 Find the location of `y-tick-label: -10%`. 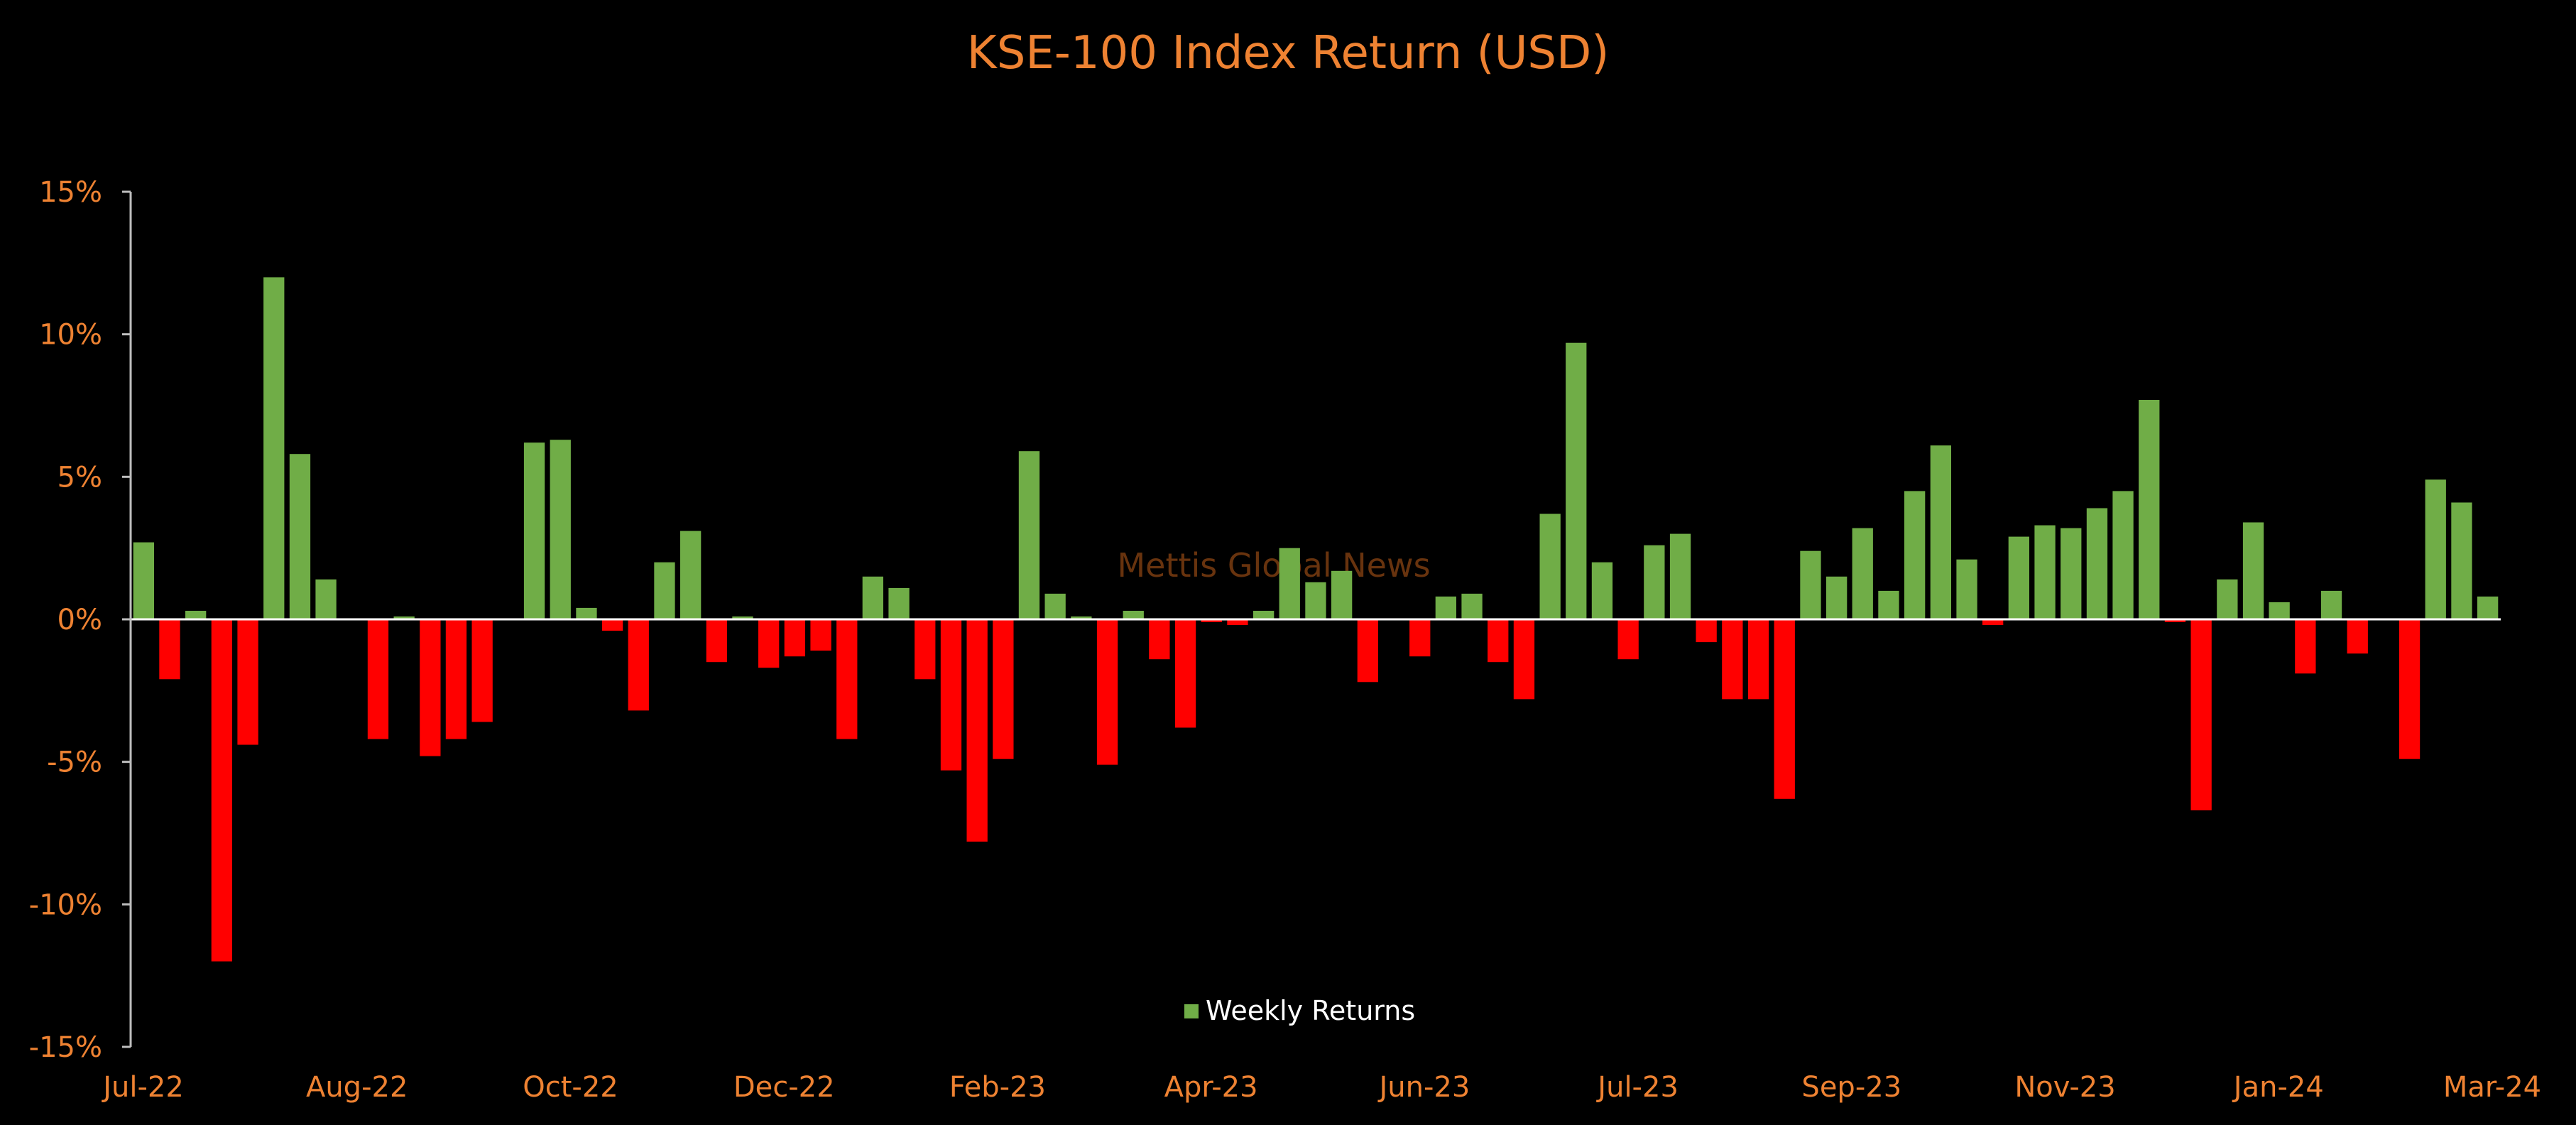

y-tick-label: -10% is located at coordinates (65, 904).